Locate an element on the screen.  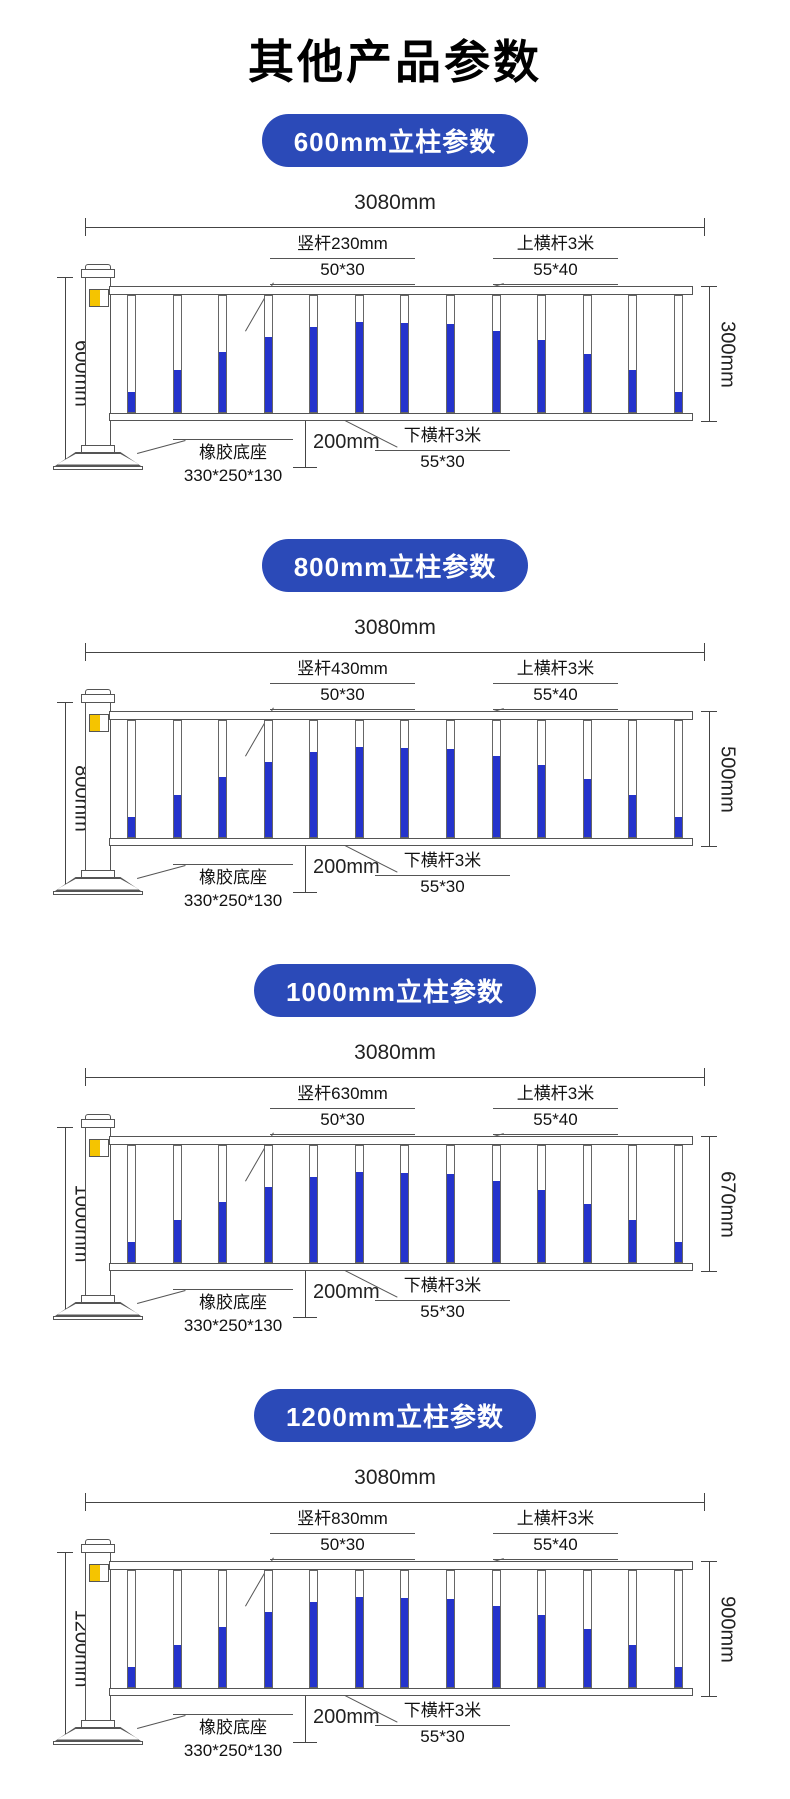
top-dim-tick-left is located at coordinates (85, 1502).